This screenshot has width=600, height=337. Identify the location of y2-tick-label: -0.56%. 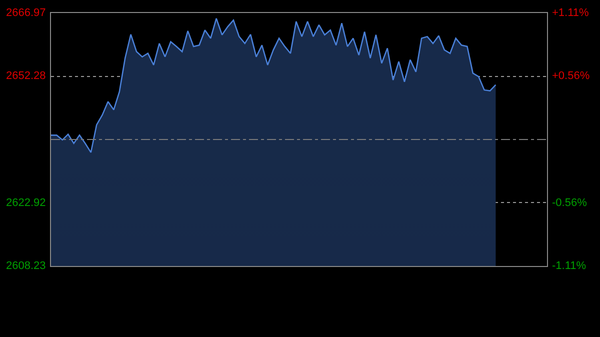
(570, 203).